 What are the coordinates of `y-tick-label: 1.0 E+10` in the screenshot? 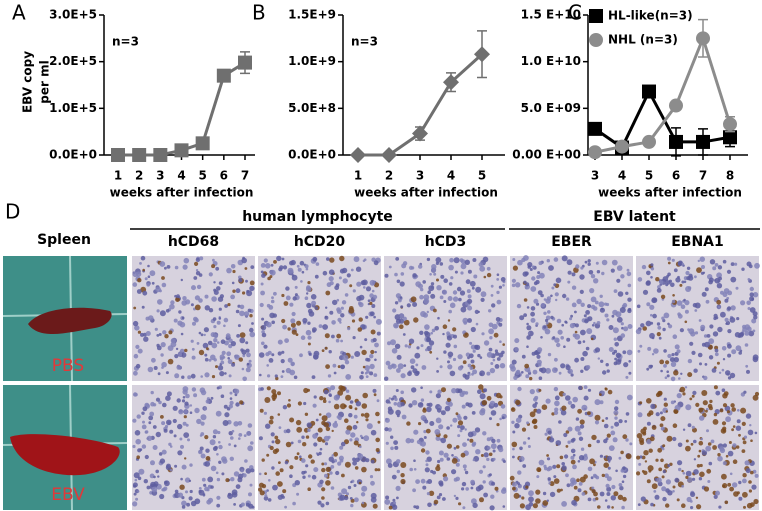 It's located at (551, 61).